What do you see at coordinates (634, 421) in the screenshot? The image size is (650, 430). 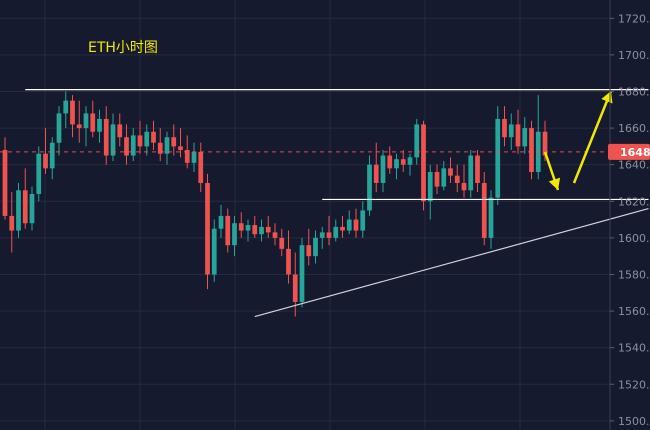 I see `y-tick-label: 1500.00` at bounding box center [634, 421].